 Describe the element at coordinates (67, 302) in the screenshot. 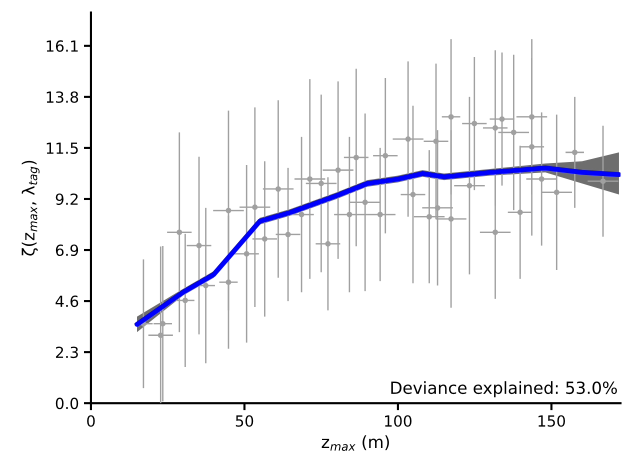

I see `y-tick-label: 4.6` at that location.